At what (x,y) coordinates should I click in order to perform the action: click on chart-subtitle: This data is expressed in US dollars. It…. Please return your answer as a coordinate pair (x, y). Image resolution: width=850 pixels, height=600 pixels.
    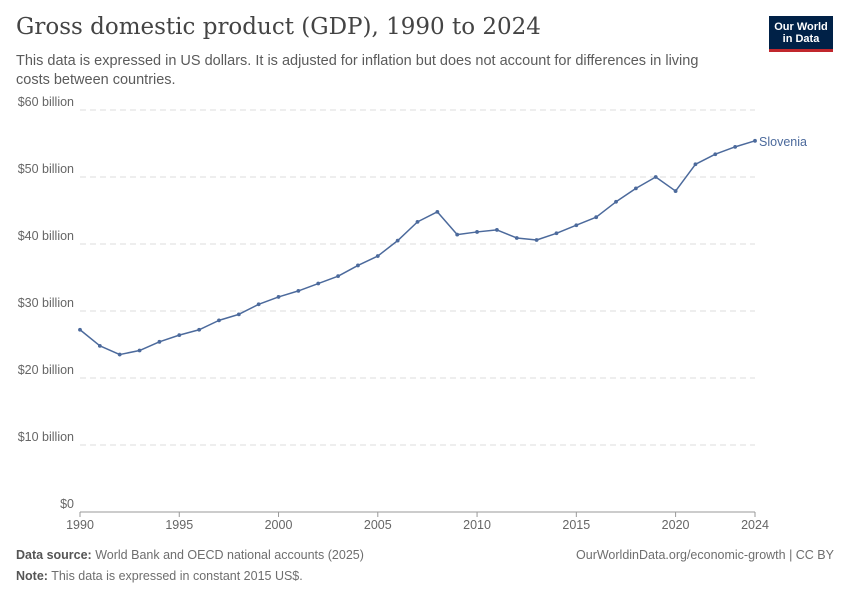
    Looking at the image, I should click on (357, 70).